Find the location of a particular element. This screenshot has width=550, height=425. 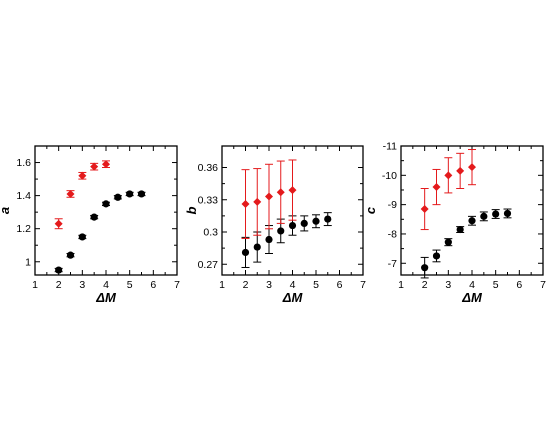

y-tick-label: 1.2 is located at coordinates (23, 229).